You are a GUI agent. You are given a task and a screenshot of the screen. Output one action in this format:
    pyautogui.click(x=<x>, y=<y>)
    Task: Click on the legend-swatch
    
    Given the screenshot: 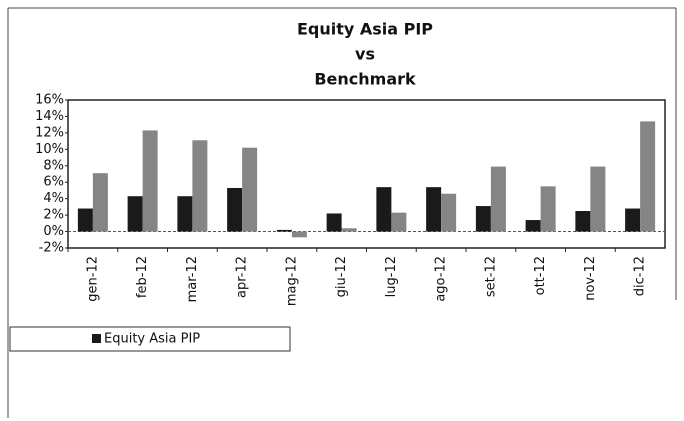 What is the action you would take?
    pyautogui.click(x=96, y=338)
    